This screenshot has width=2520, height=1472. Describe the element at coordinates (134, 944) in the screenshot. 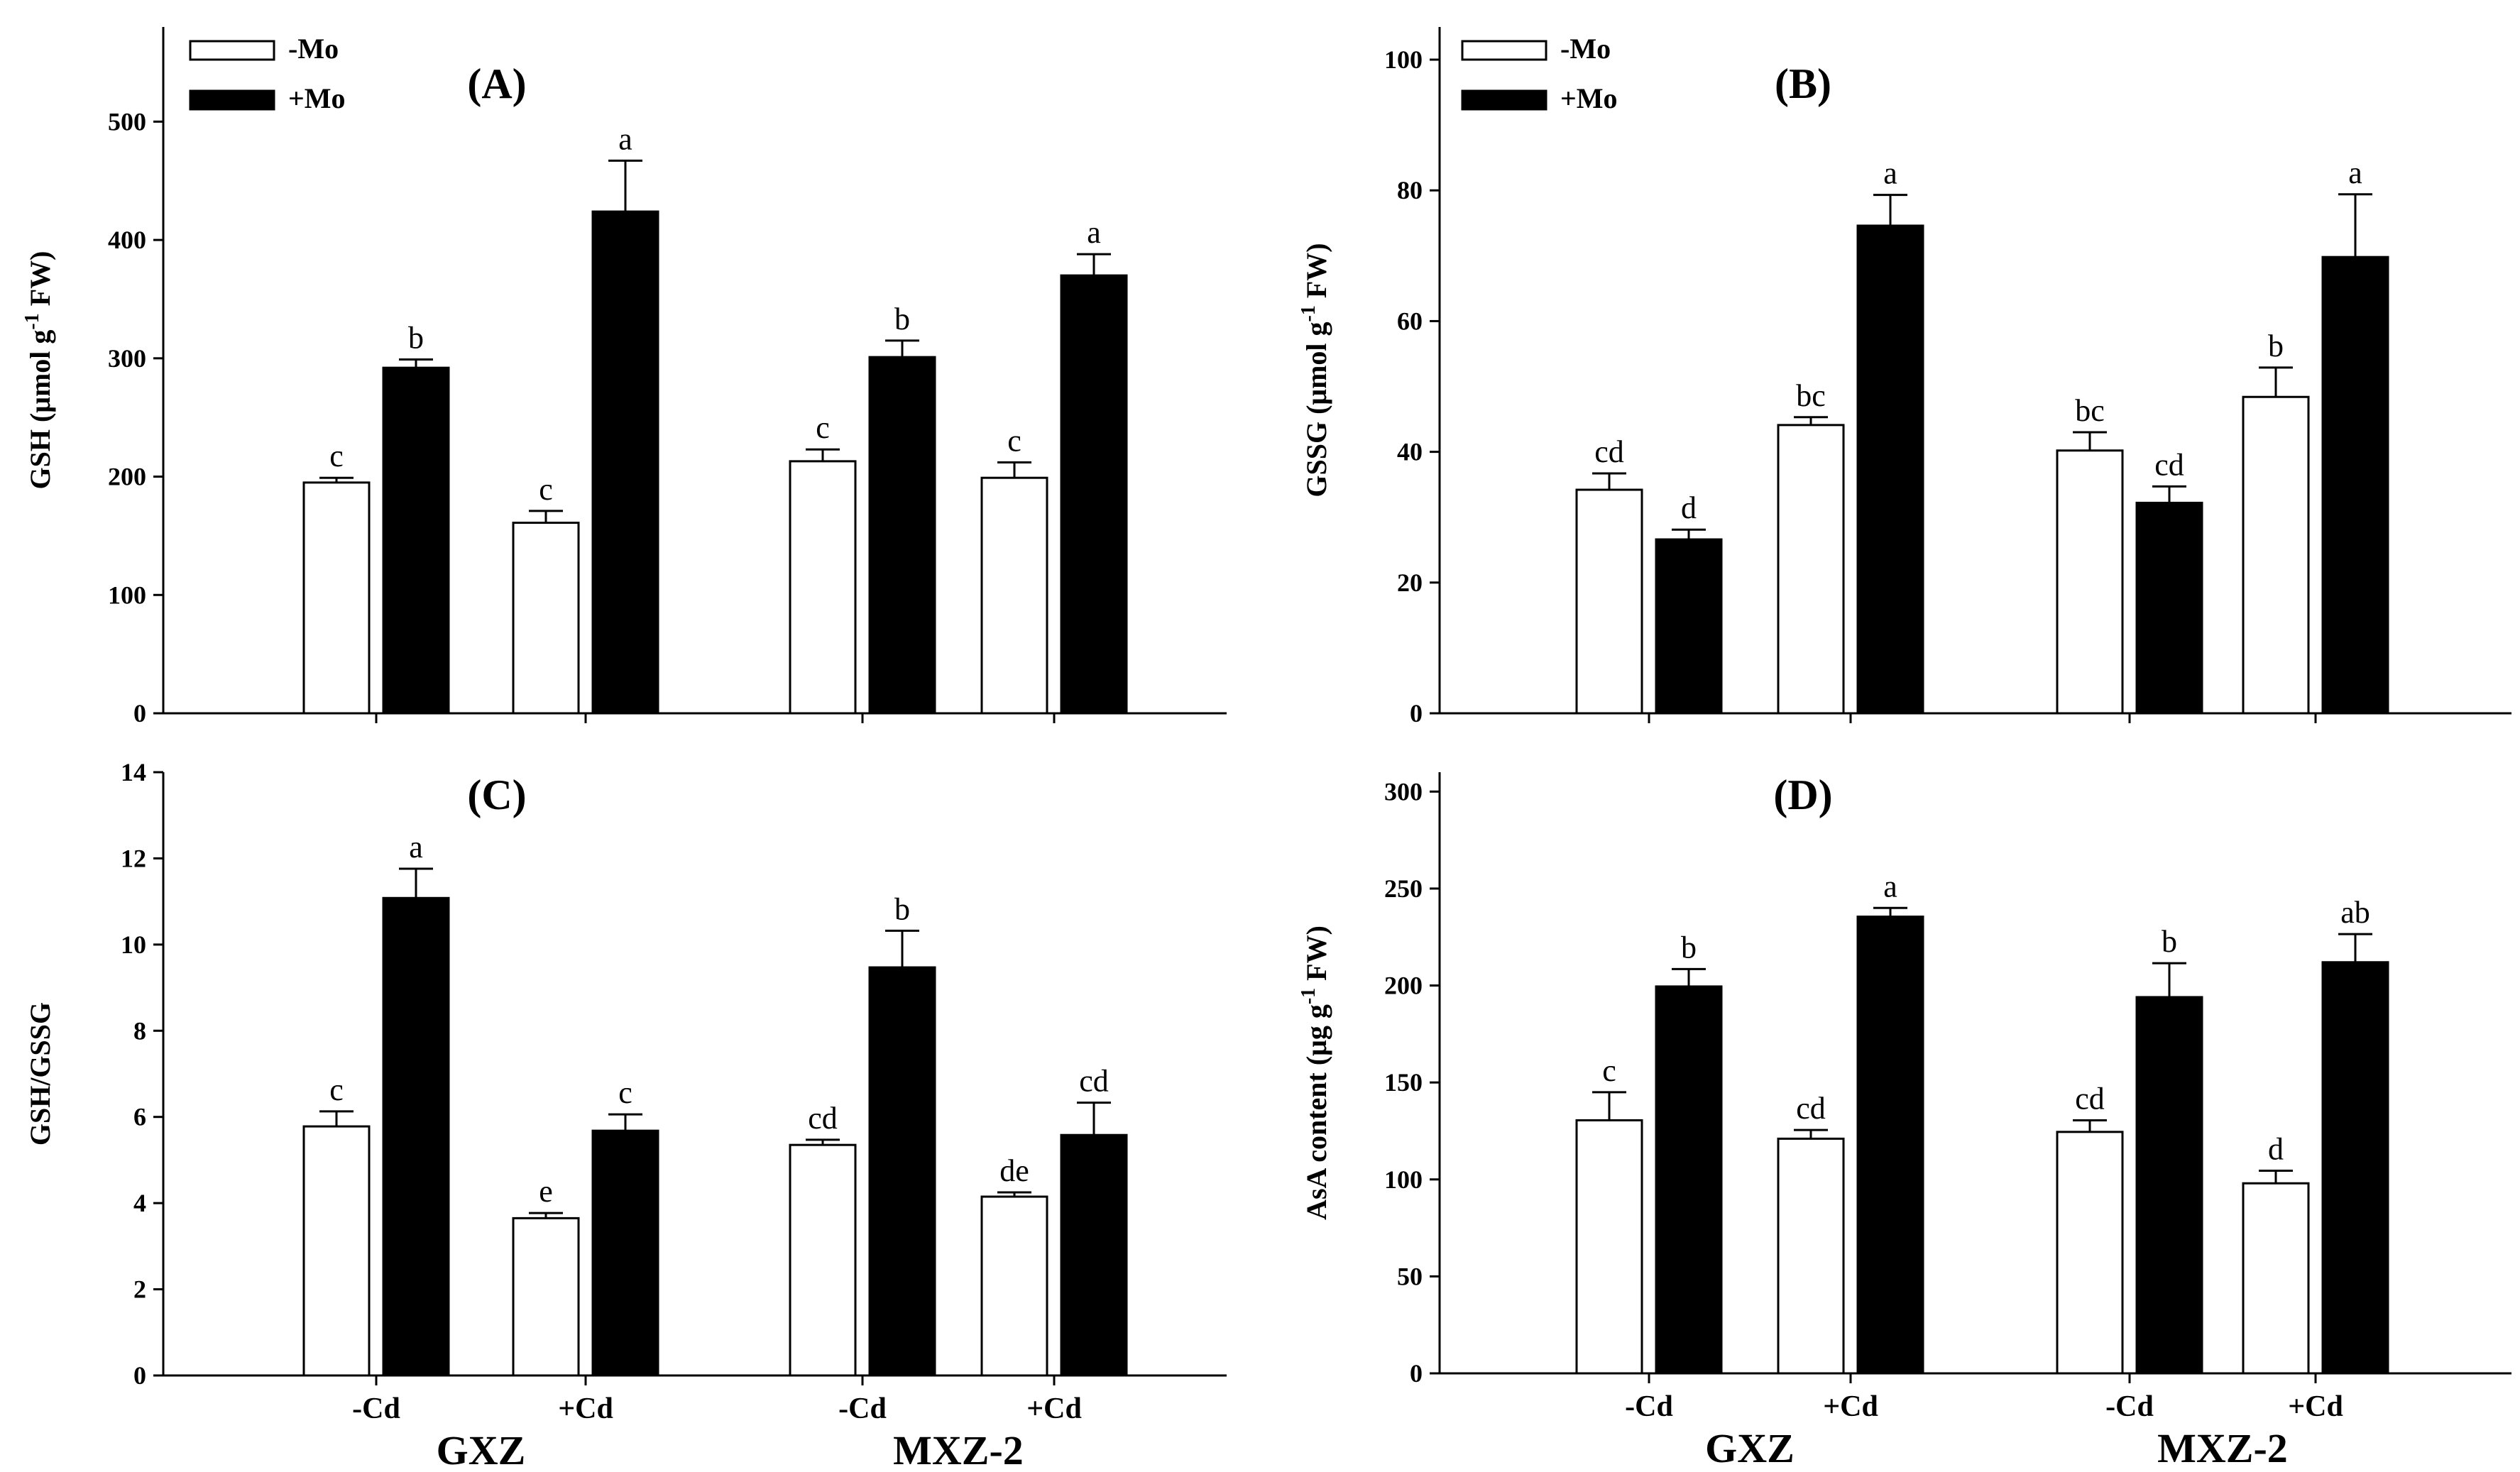

I see `y-tick-label: 10` at that location.